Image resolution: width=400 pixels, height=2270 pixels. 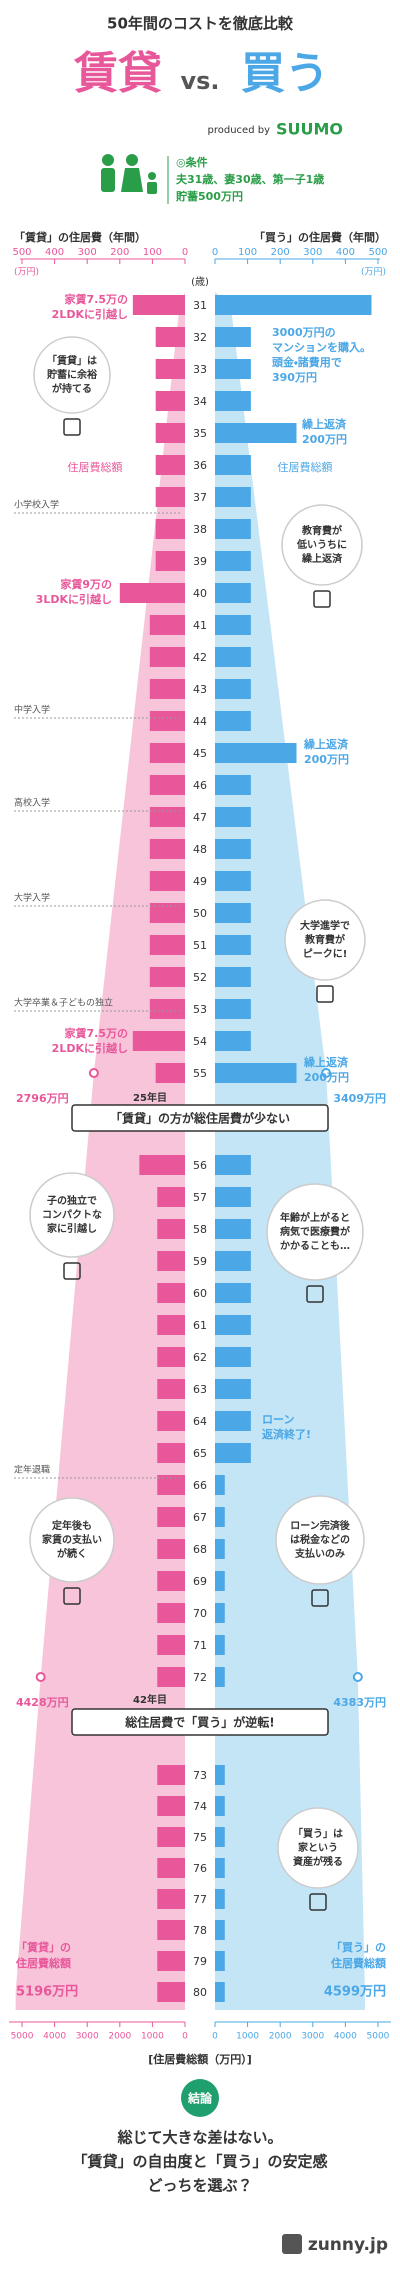 What do you see at coordinates (312, 252) in the screenshot?
I see `x-tick-label: 300` at bounding box center [312, 252].